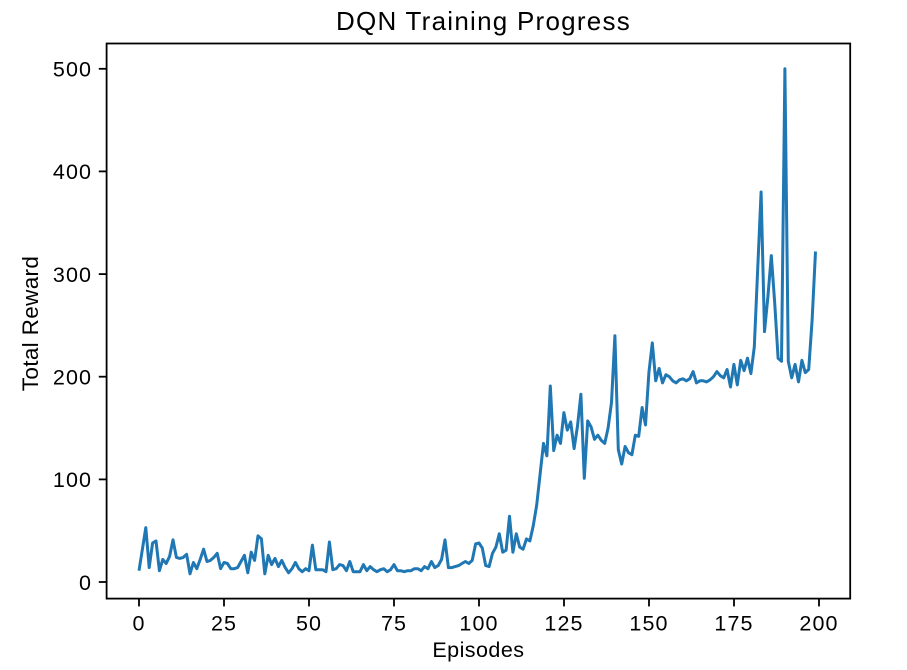 The width and height of the screenshot is (907, 670). Describe the element at coordinates (30, 324) in the screenshot. I see `svg-text: Total Reward` at that location.